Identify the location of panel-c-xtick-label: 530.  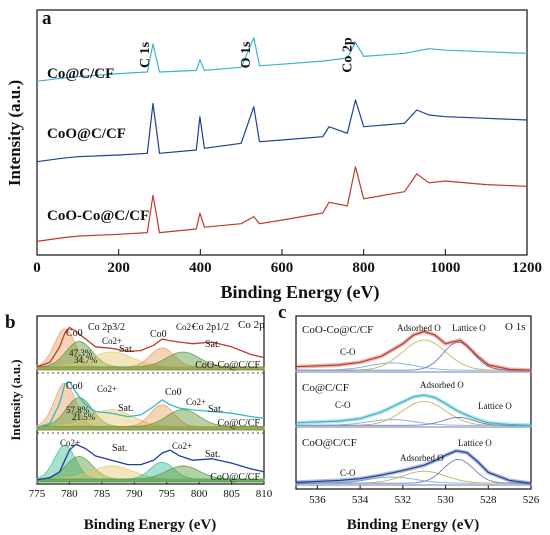
(445, 500).